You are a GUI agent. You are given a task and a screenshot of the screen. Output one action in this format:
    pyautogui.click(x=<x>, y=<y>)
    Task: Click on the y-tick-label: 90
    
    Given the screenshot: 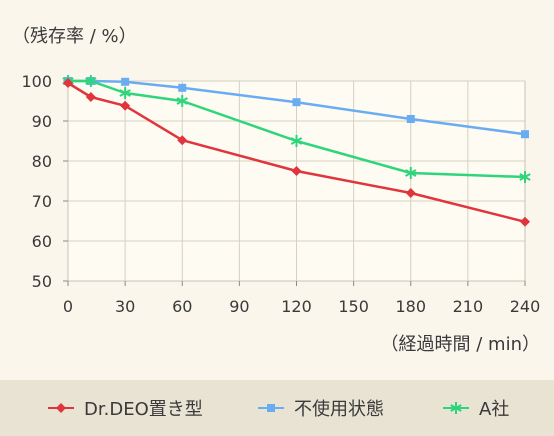 What is the action you would take?
    pyautogui.click(x=42, y=121)
    